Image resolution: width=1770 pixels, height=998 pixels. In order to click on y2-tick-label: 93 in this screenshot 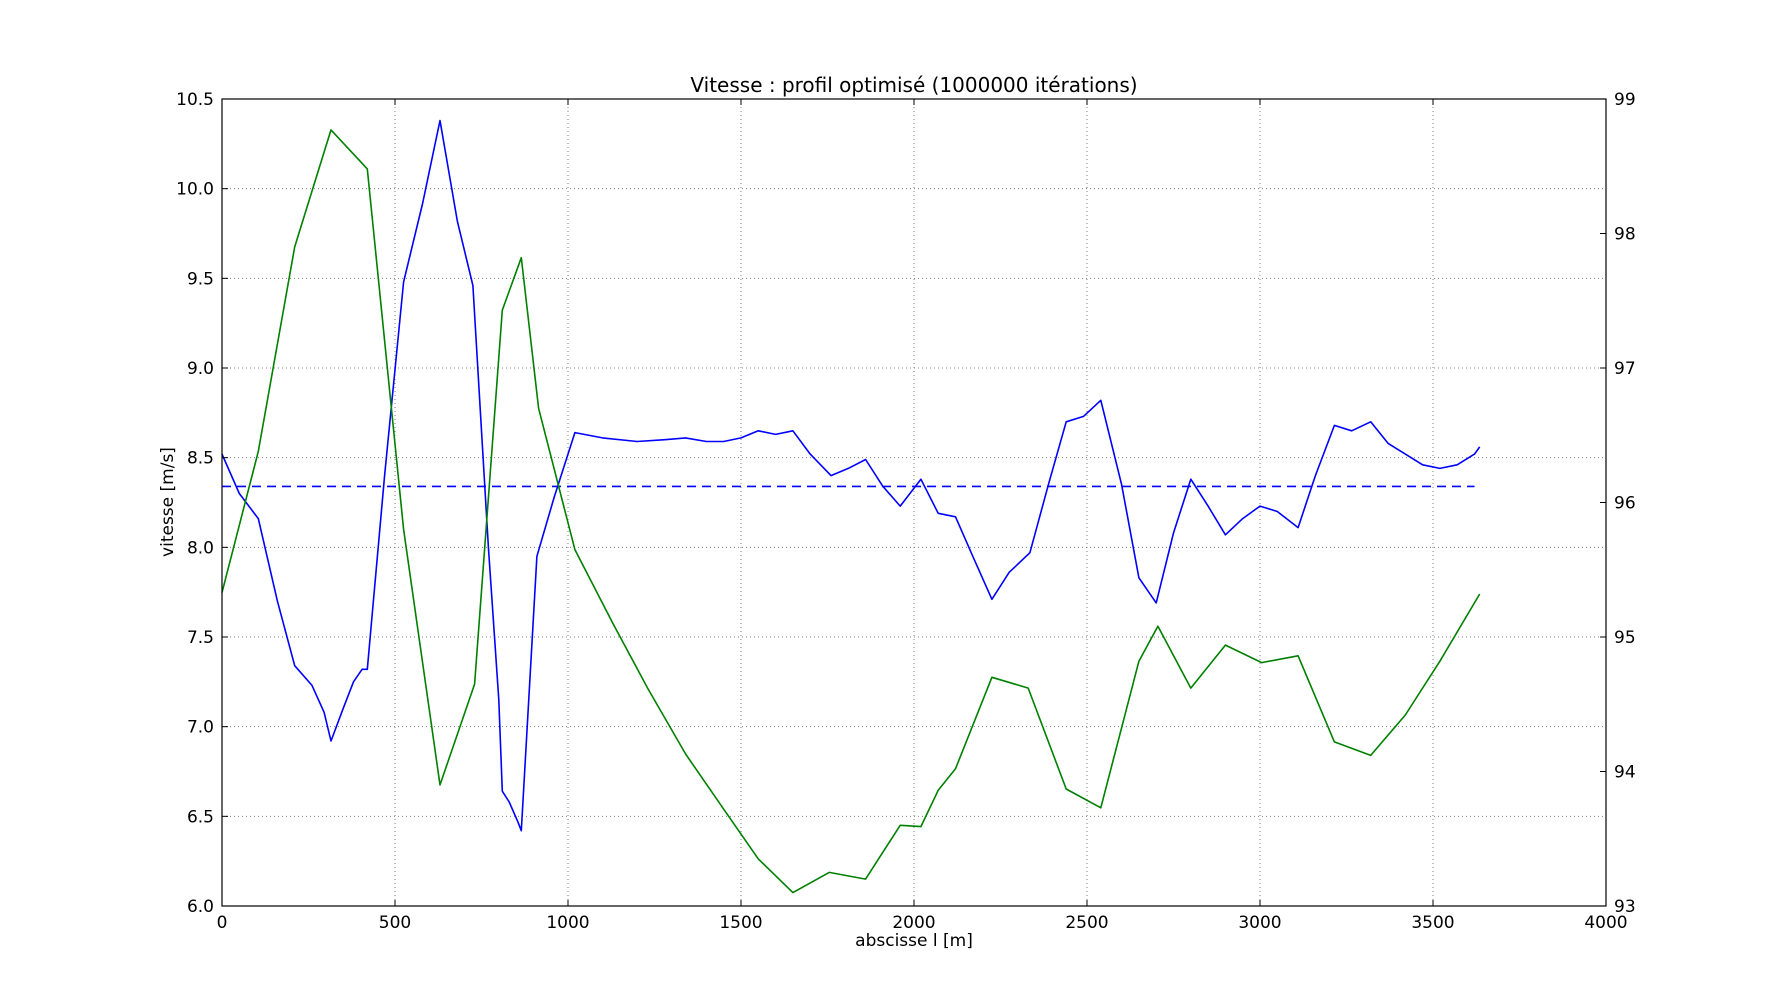, I will do `click(1625, 907)`.